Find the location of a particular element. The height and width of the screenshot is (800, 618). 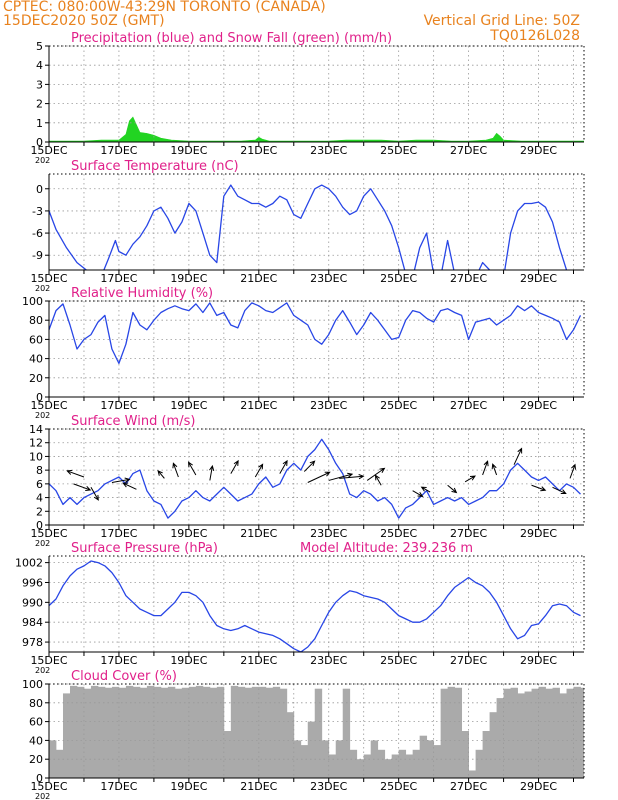

y-tick-label: -9 is located at coordinates (37, 255).